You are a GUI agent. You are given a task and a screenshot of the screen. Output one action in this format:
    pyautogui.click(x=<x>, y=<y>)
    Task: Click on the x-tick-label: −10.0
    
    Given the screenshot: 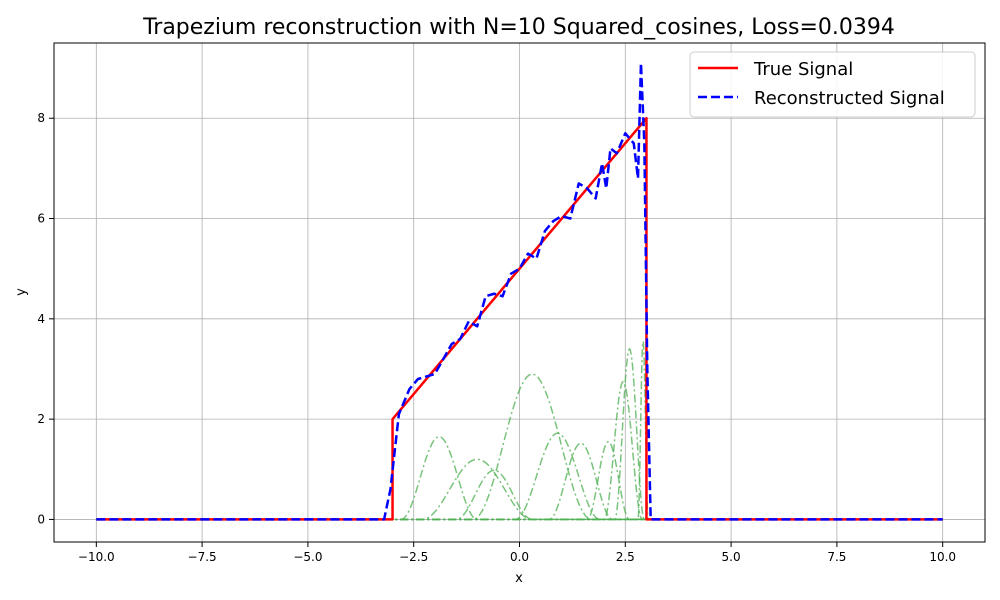 What is the action you would take?
    pyautogui.click(x=96, y=557)
    